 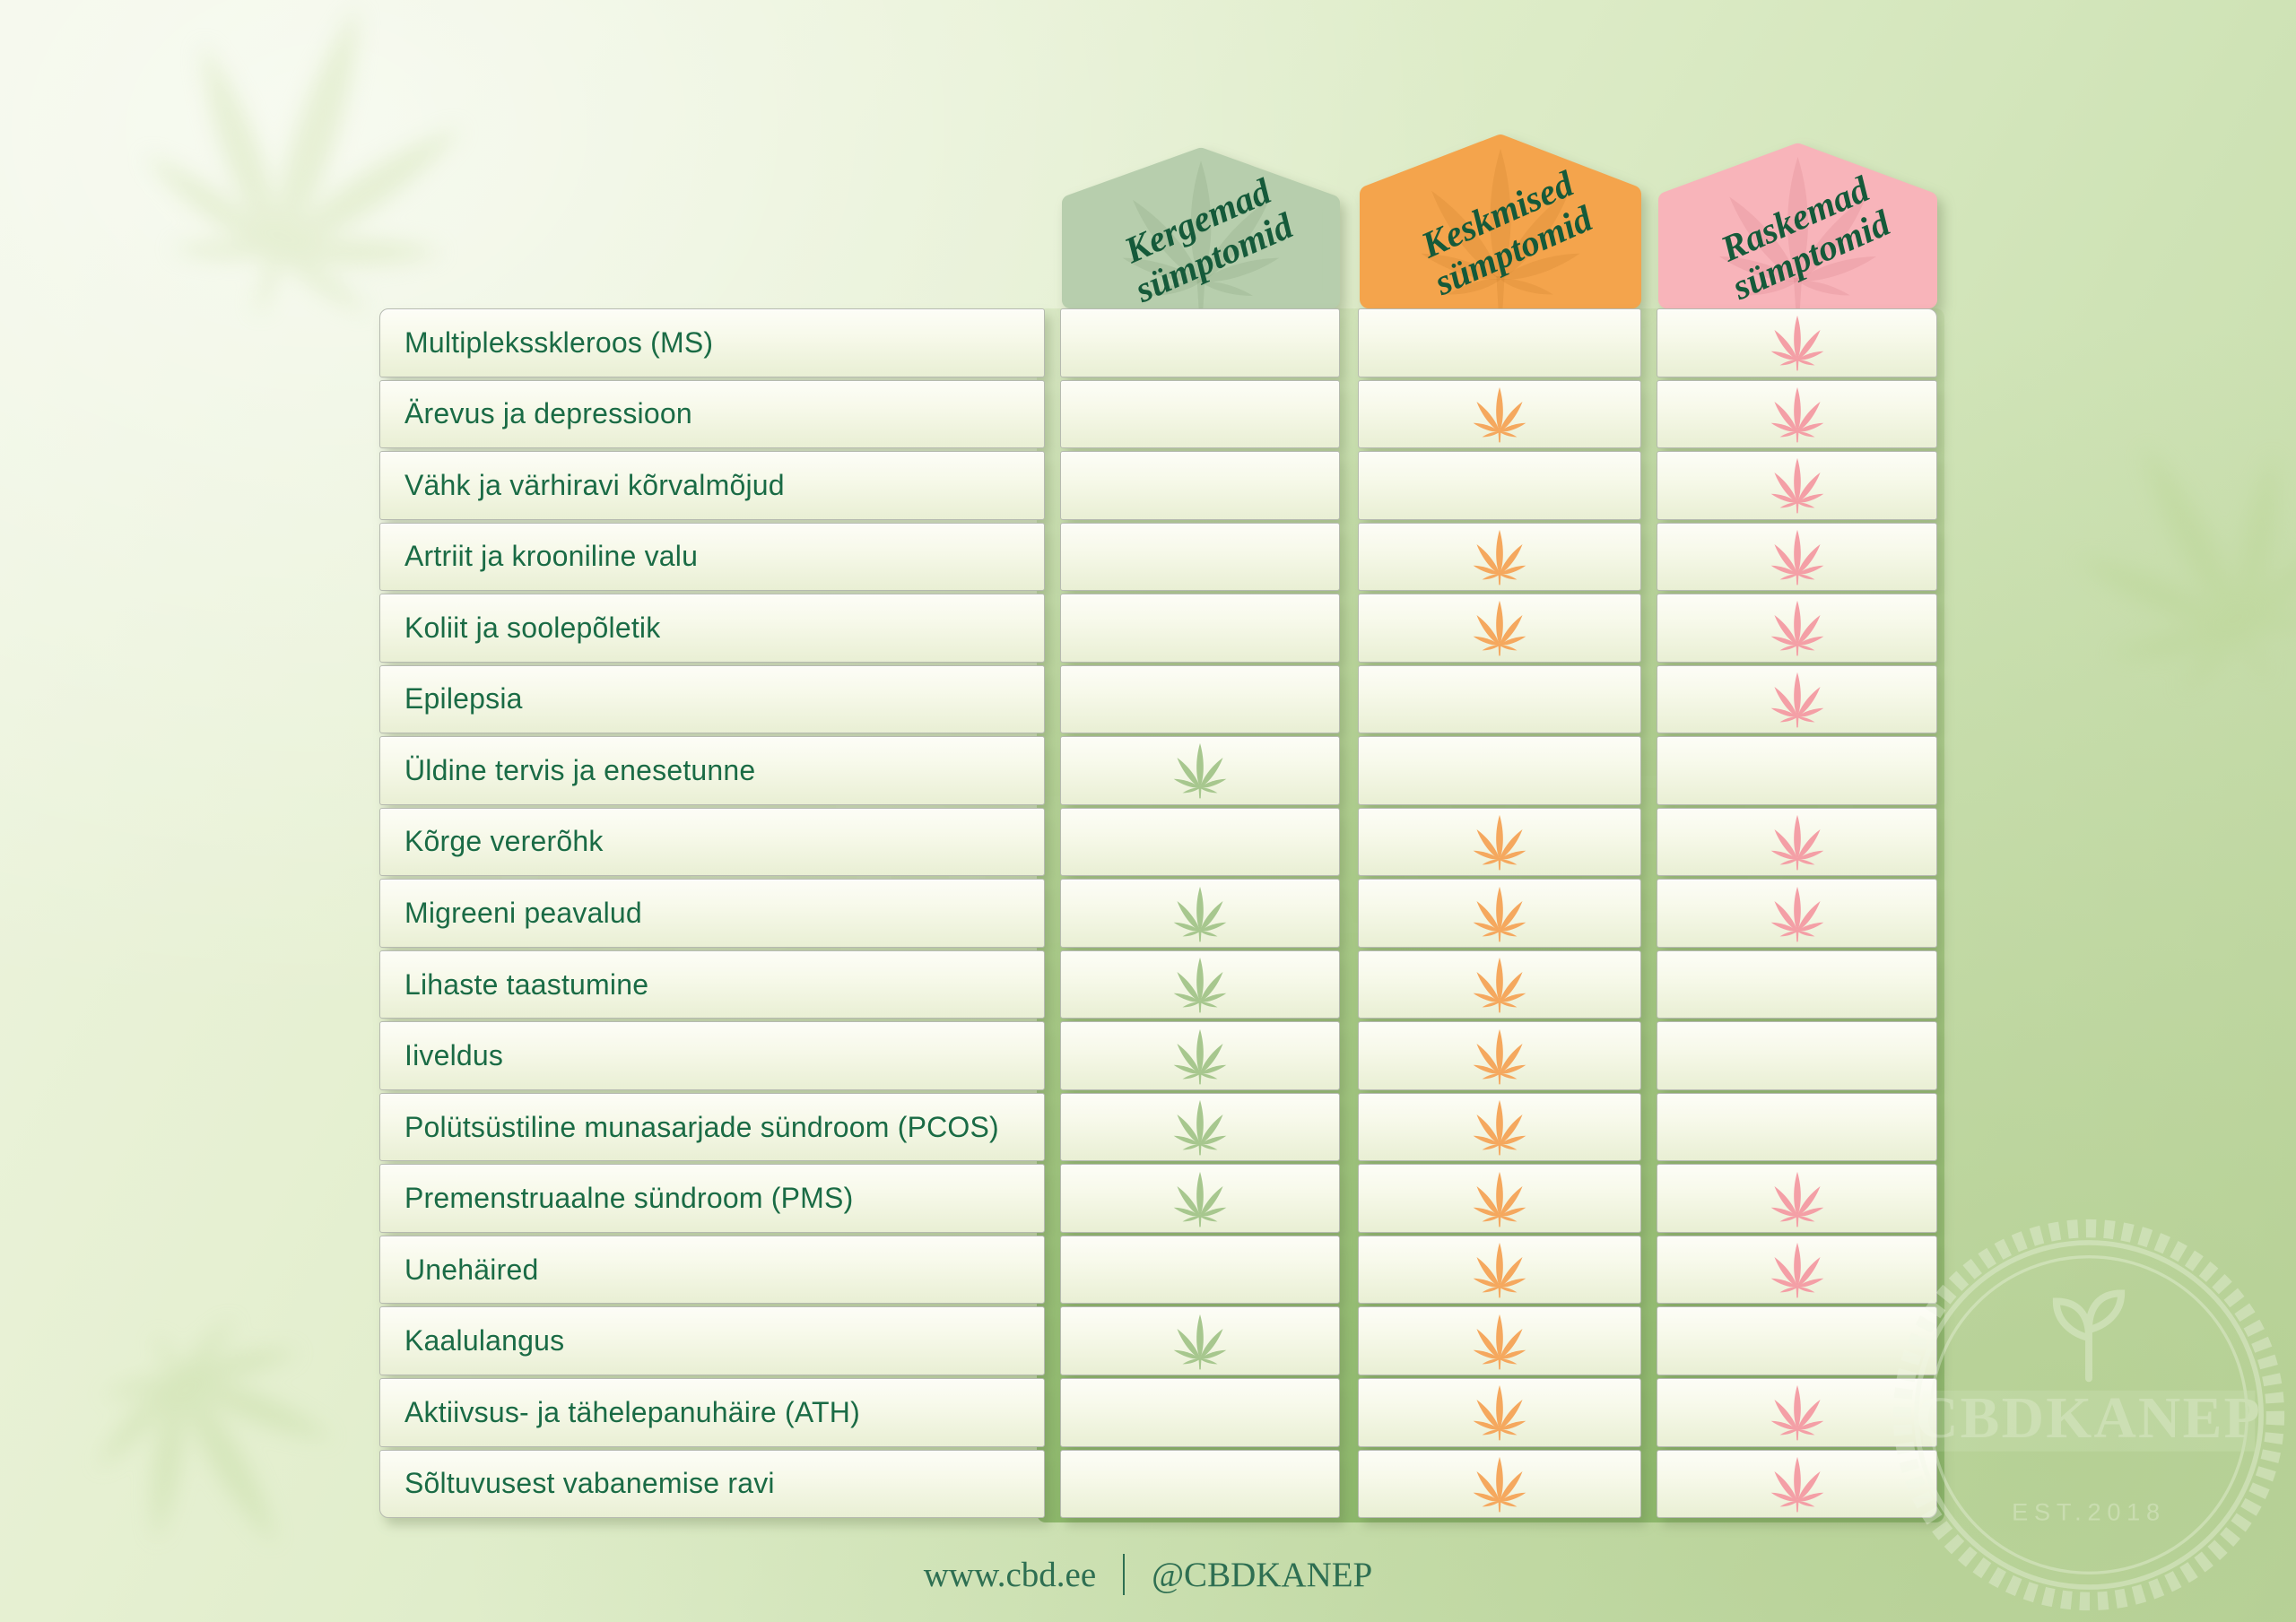 What do you see at coordinates (712, 414) in the screenshot?
I see `row-label: Ärevus ja depressioon` at bounding box center [712, 414].